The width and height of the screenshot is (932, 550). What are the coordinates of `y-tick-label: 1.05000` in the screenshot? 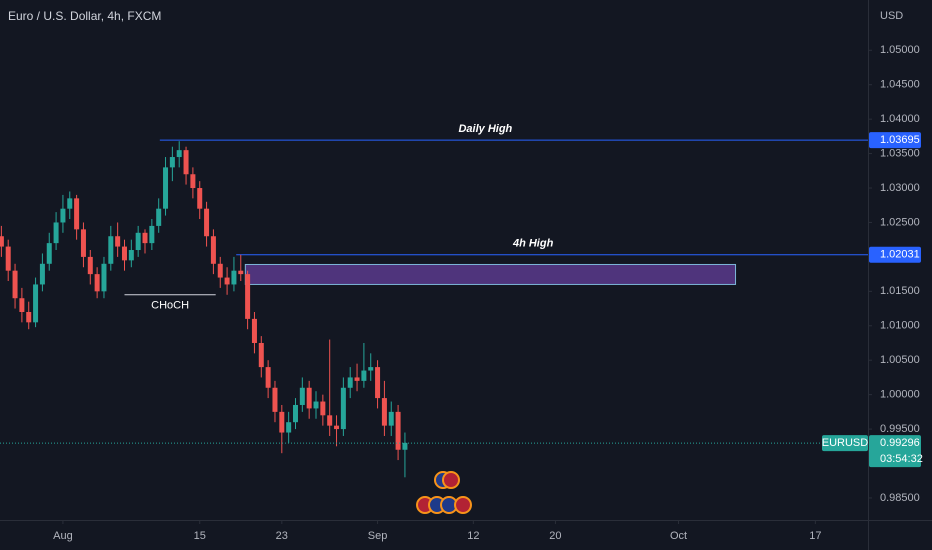 It's located at (900, 50).